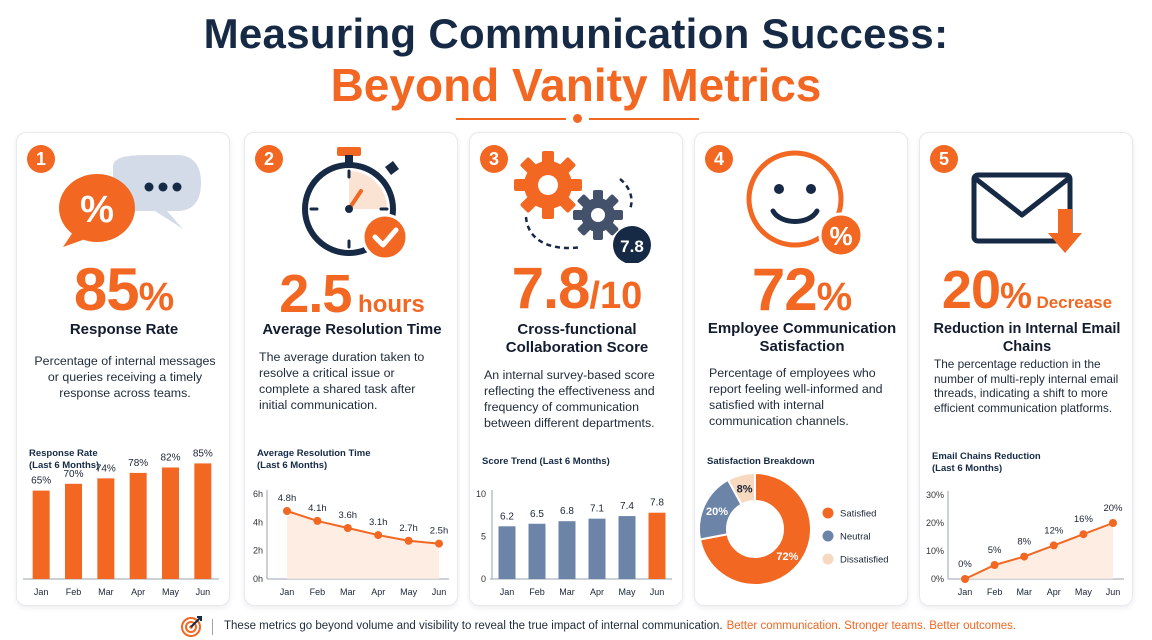  What do you see at coordinates (745, 489) in the screenshot?
I see `slice-label: 8%` at bounding box center [745, 489].